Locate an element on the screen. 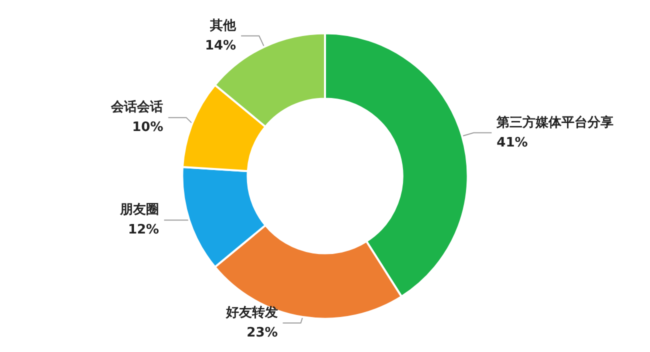 The width and height of the screenshot is (650, 352). data-label: 23% is located at coordinates (262, 333).